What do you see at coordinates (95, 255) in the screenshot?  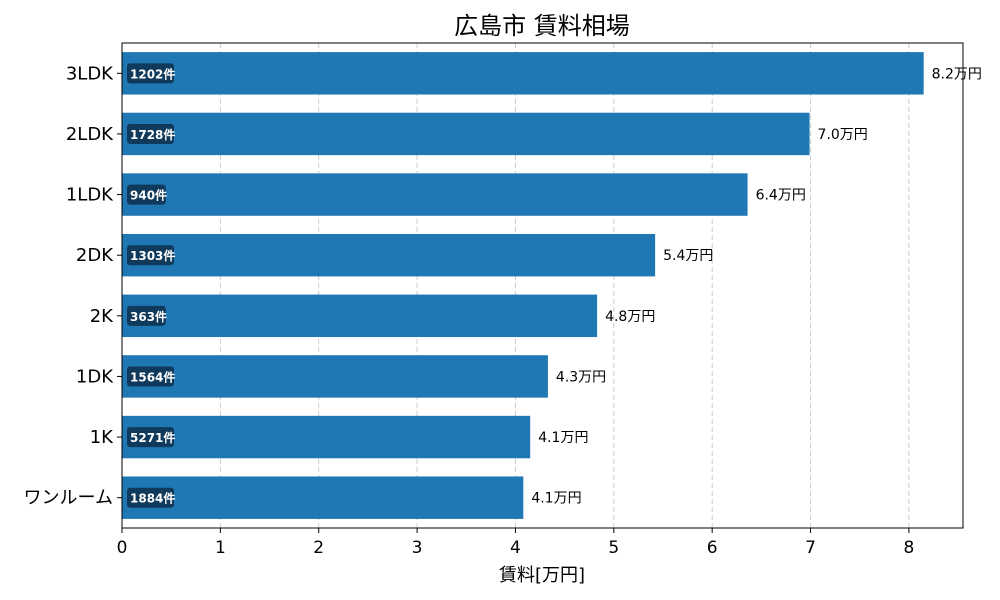 I see `y-tick-label: 2DK` at bounding box center [95, 255].